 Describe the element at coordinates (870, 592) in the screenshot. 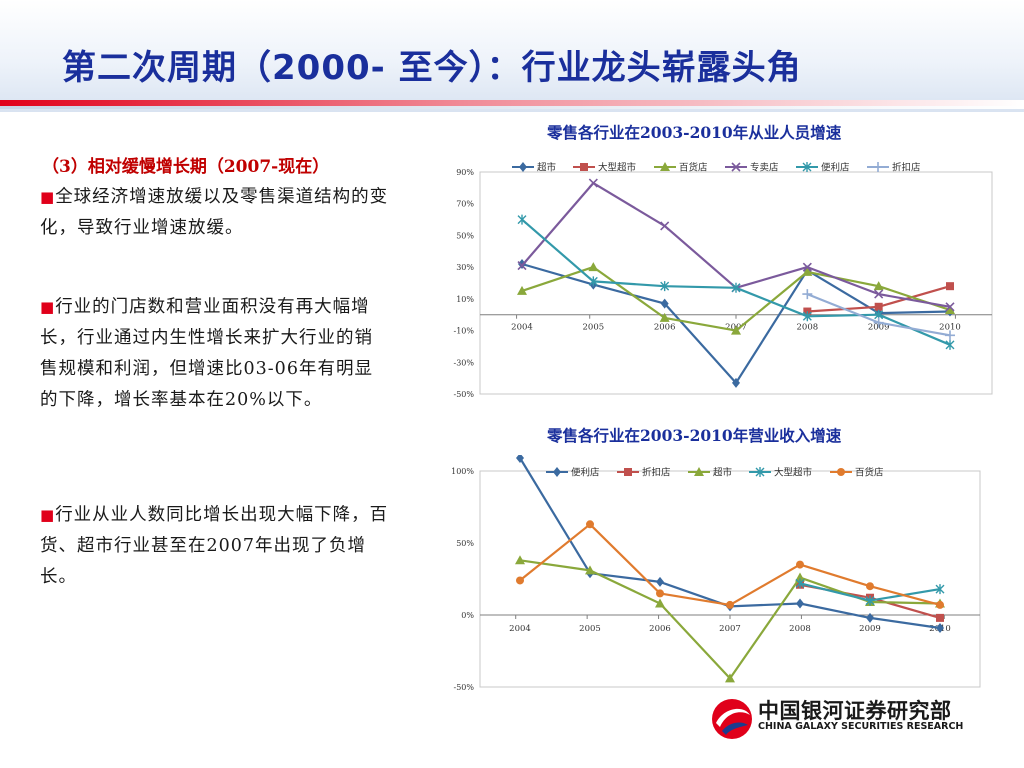

I see `series-大型超市` at that location.